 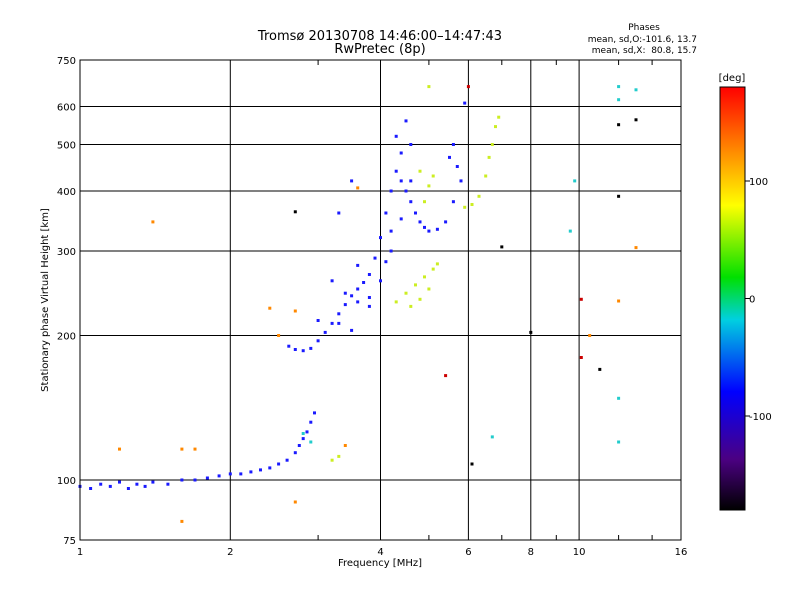 I want to click on y-tick-label: 100, so click(x=66, y=481).